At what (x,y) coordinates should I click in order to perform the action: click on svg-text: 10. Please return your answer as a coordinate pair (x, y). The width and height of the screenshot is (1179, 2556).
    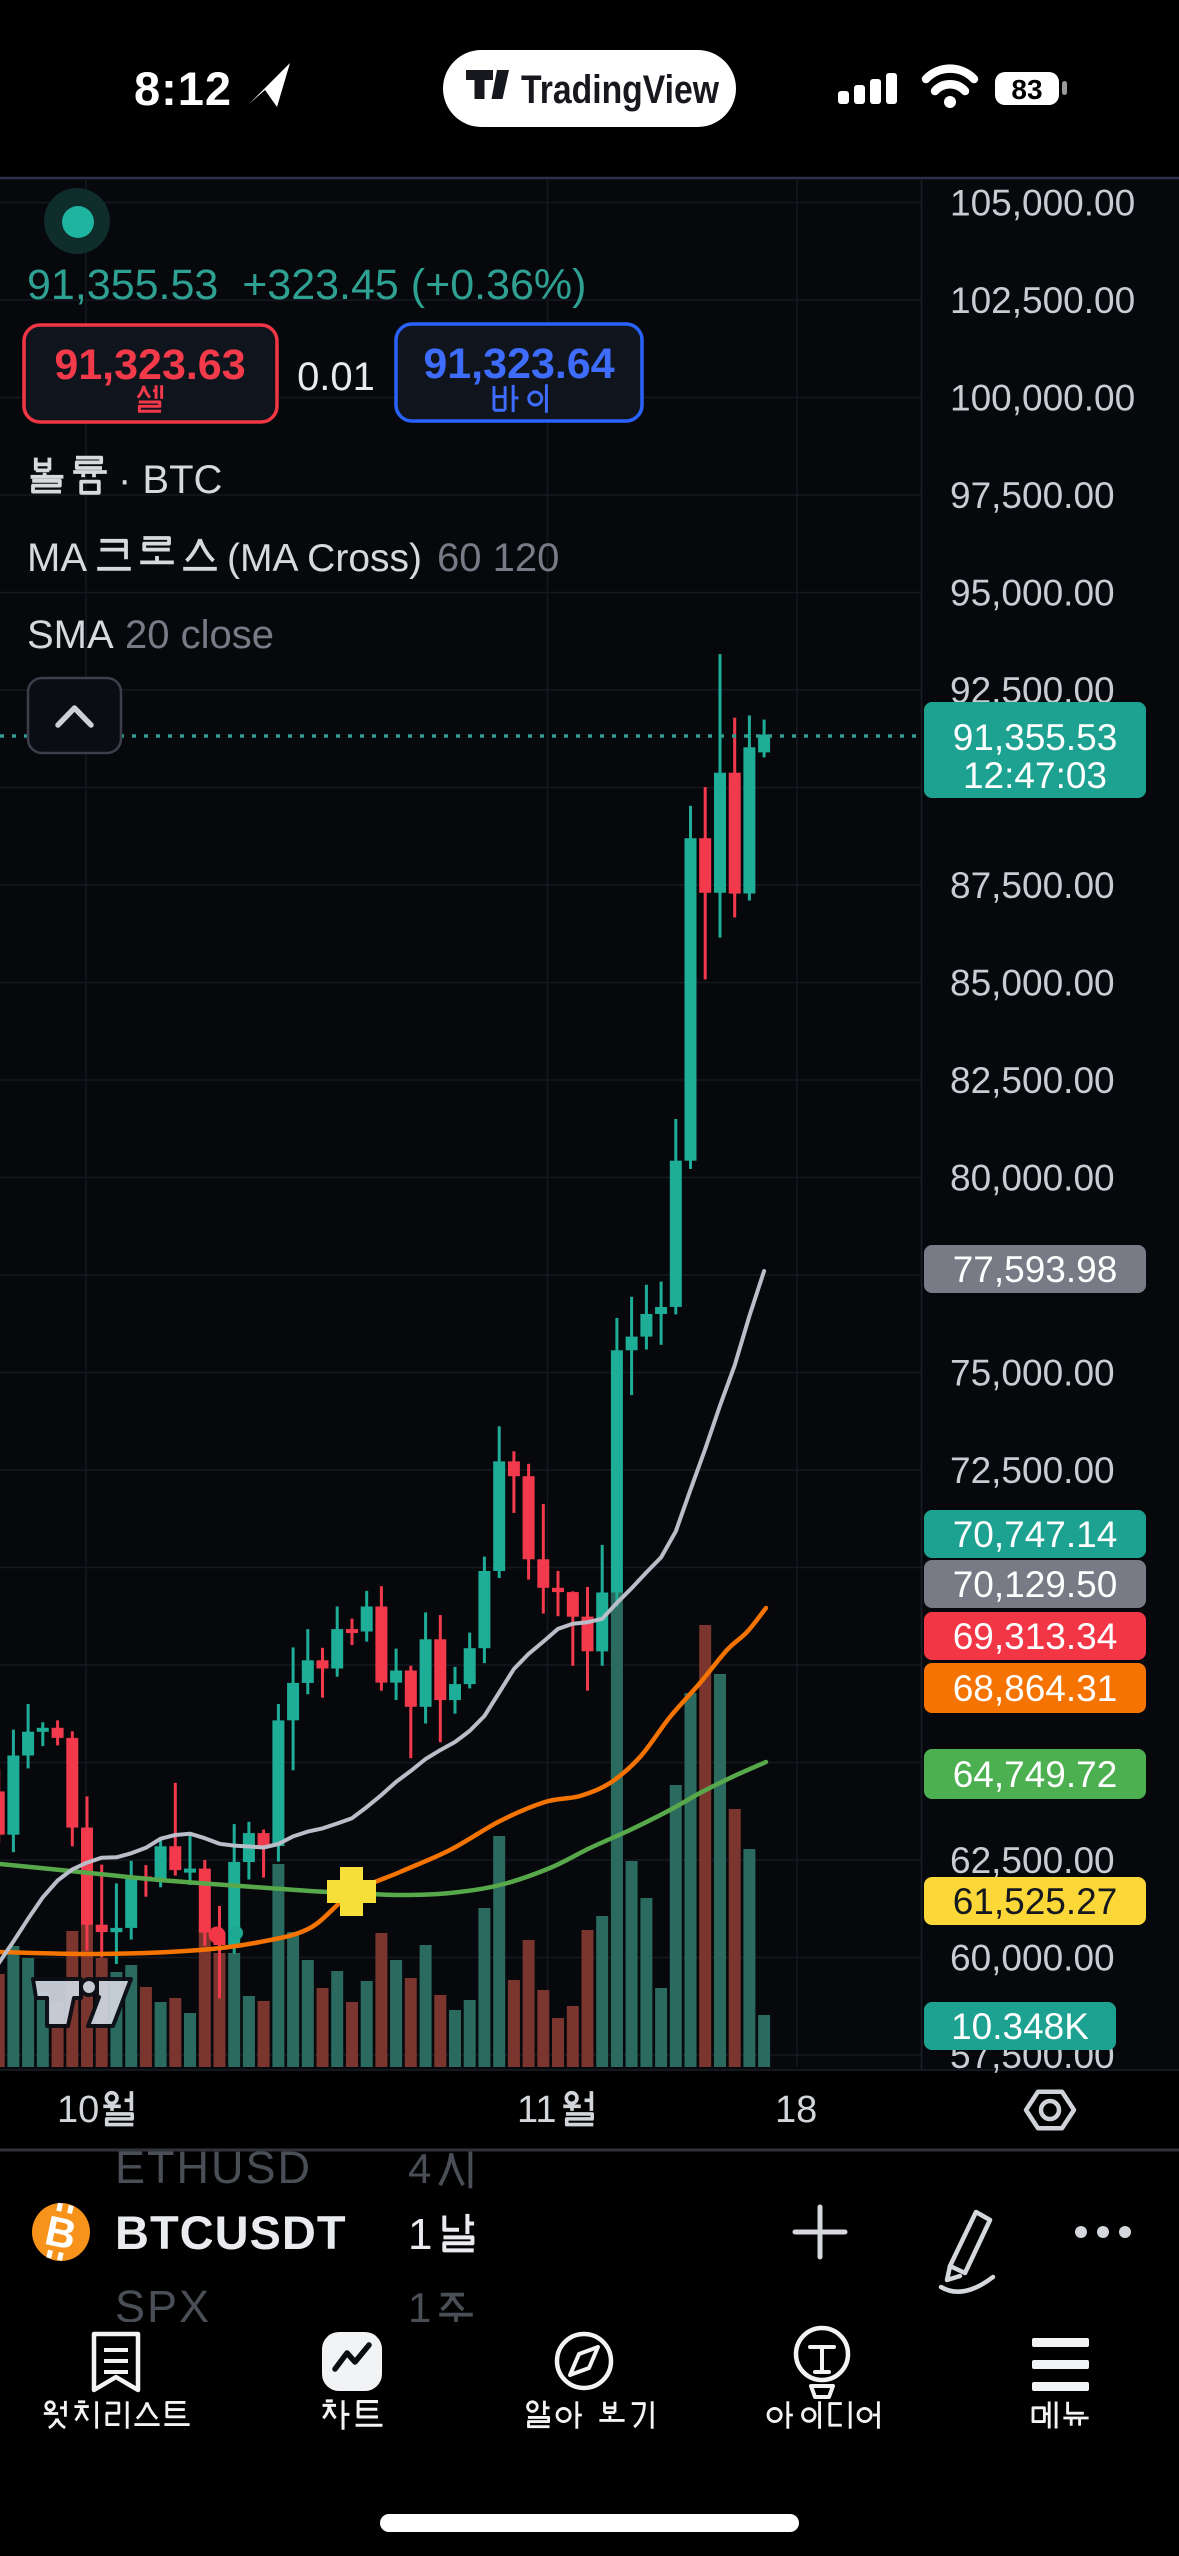
    Looking at the image, I should click on (78, 2110).